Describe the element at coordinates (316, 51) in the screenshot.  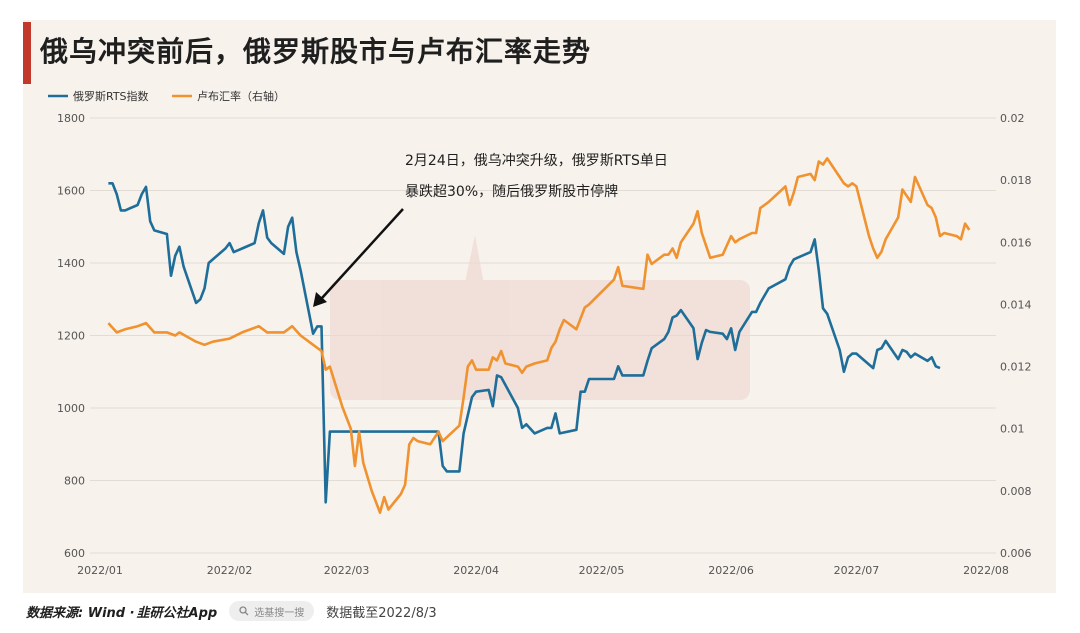
I see `chart-title: 俄乌冲突前后，俄罗斯股市与卢布汇率走势` at that location.